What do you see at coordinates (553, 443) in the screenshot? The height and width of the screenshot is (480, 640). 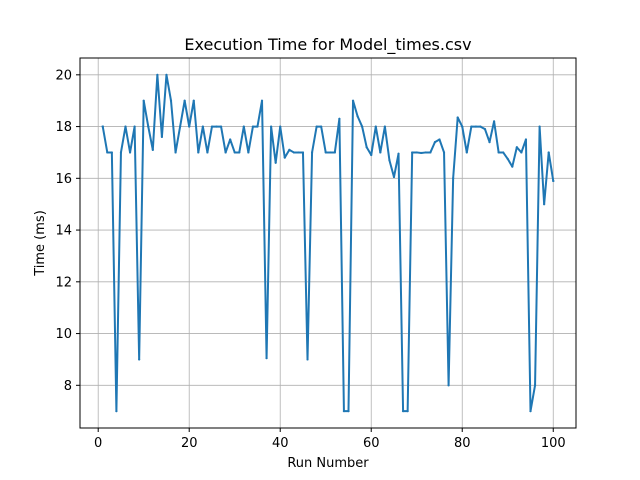 I see `x-tick-label: 100` at bounding box center [553, 443].